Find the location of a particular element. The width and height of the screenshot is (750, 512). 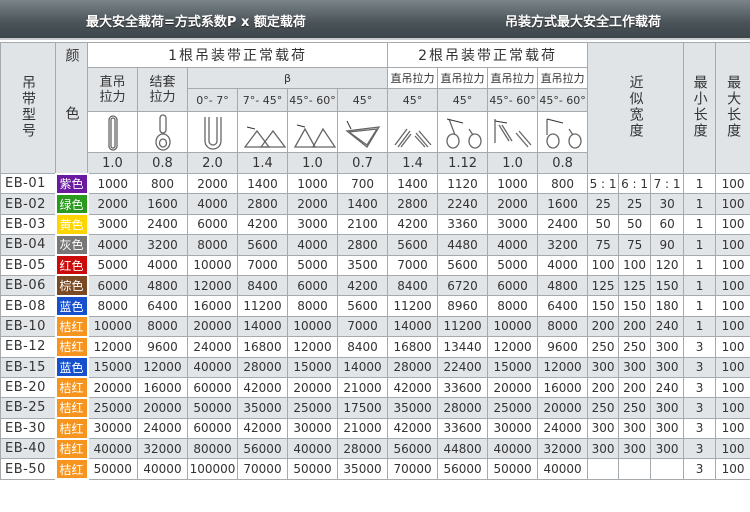

method-factor: 2.0 is located at coordinates (212, 163).